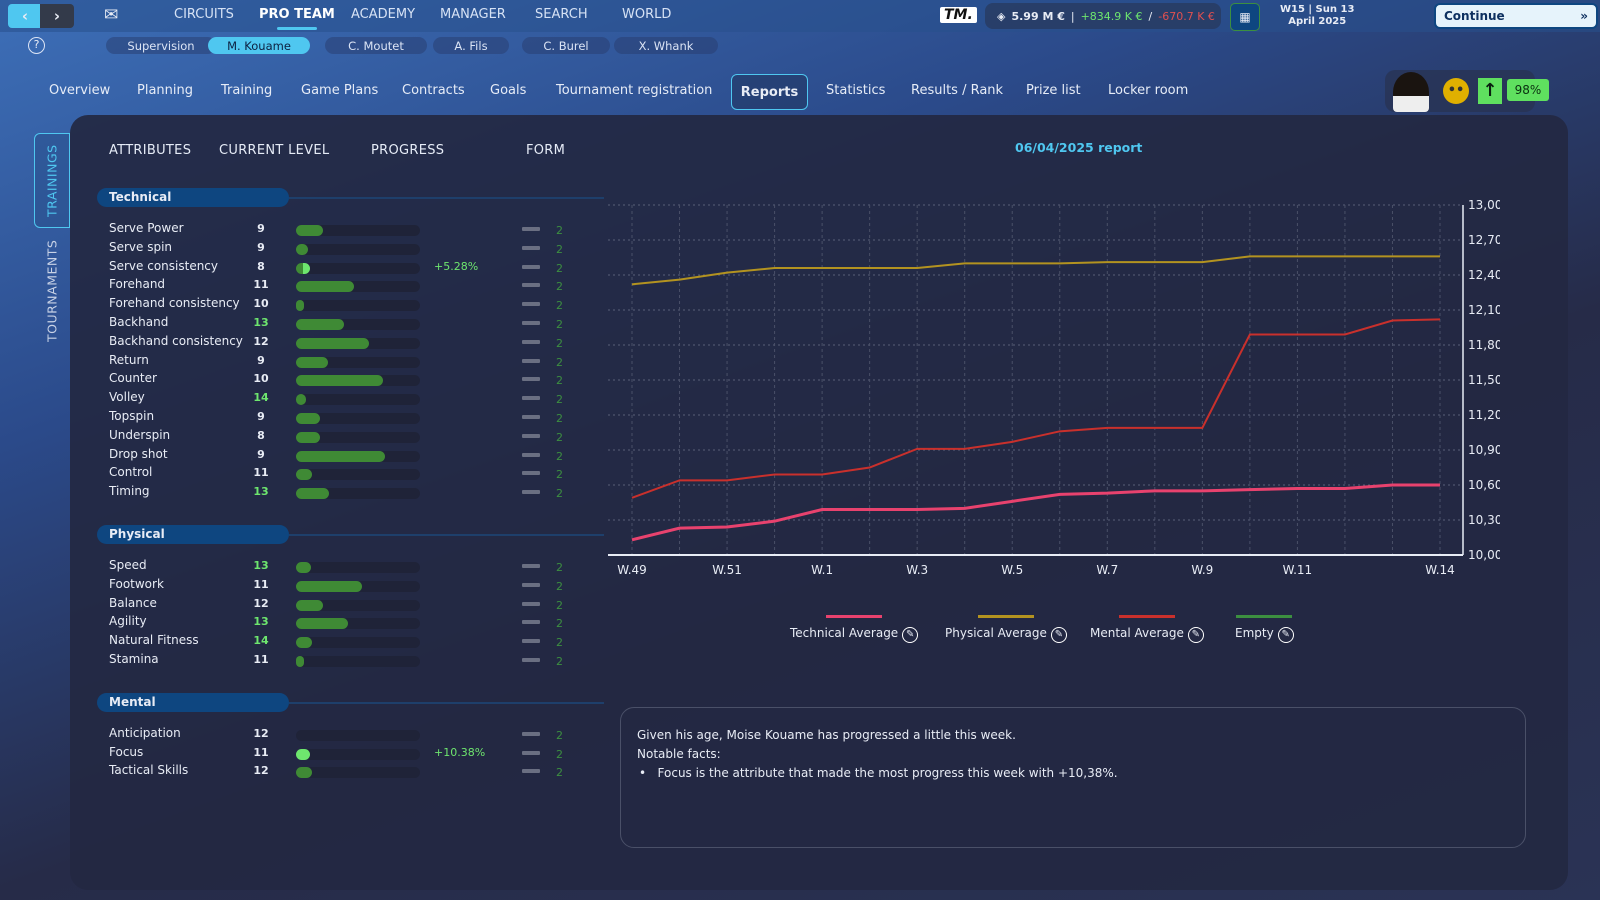 This screenshot has width=1600, height=900. What do you see at coordinates (204, 14) in the screenshot?
I see `nav-circuits: CIRCUITS` at bounding box center [204, 14].